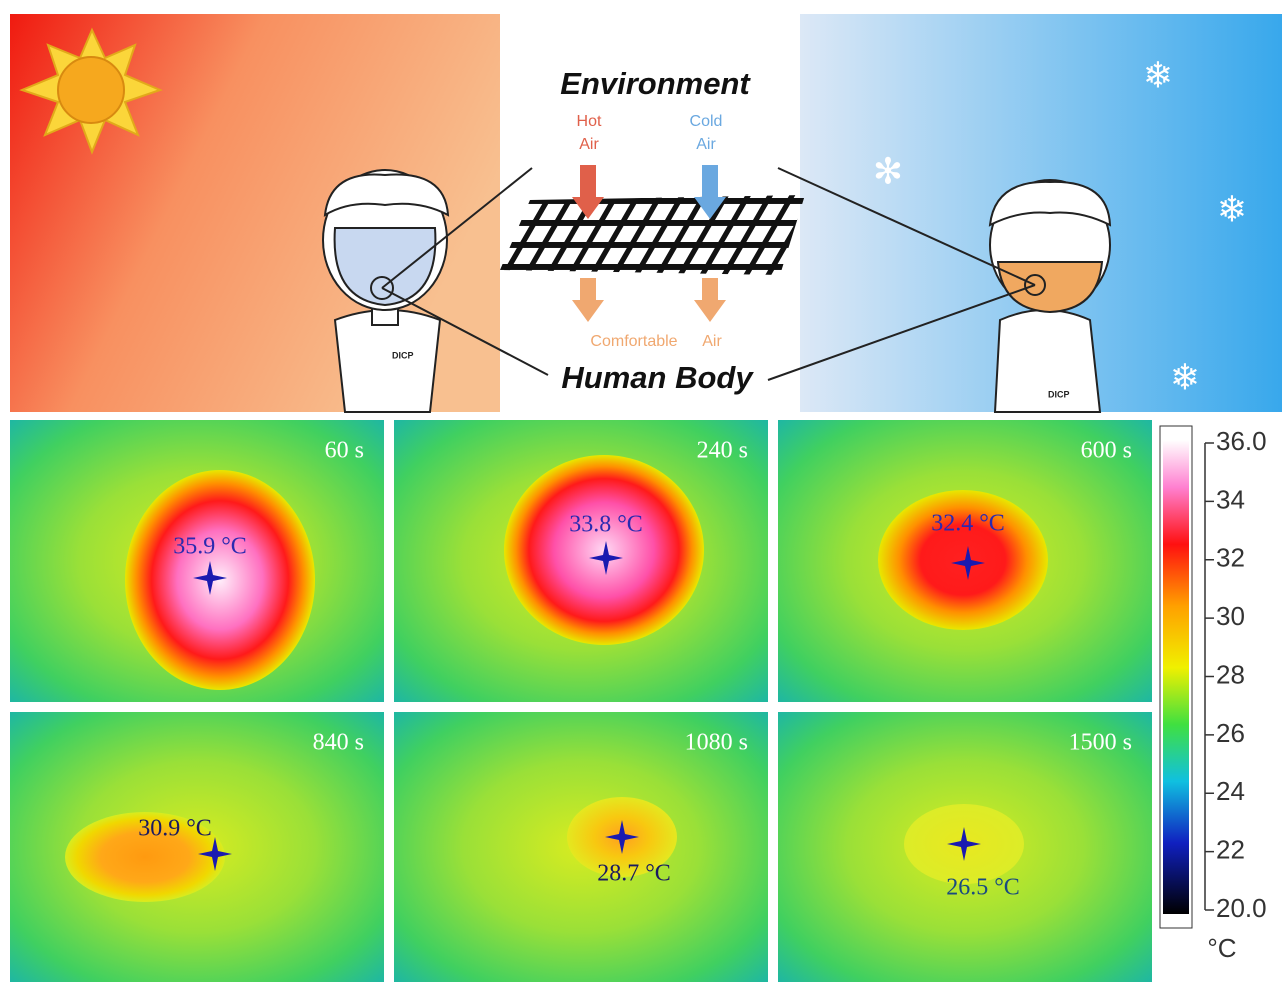 The width and height of the screenshot is (1282, 984). I want to click on boy-left: DICP, so click(386, 291).